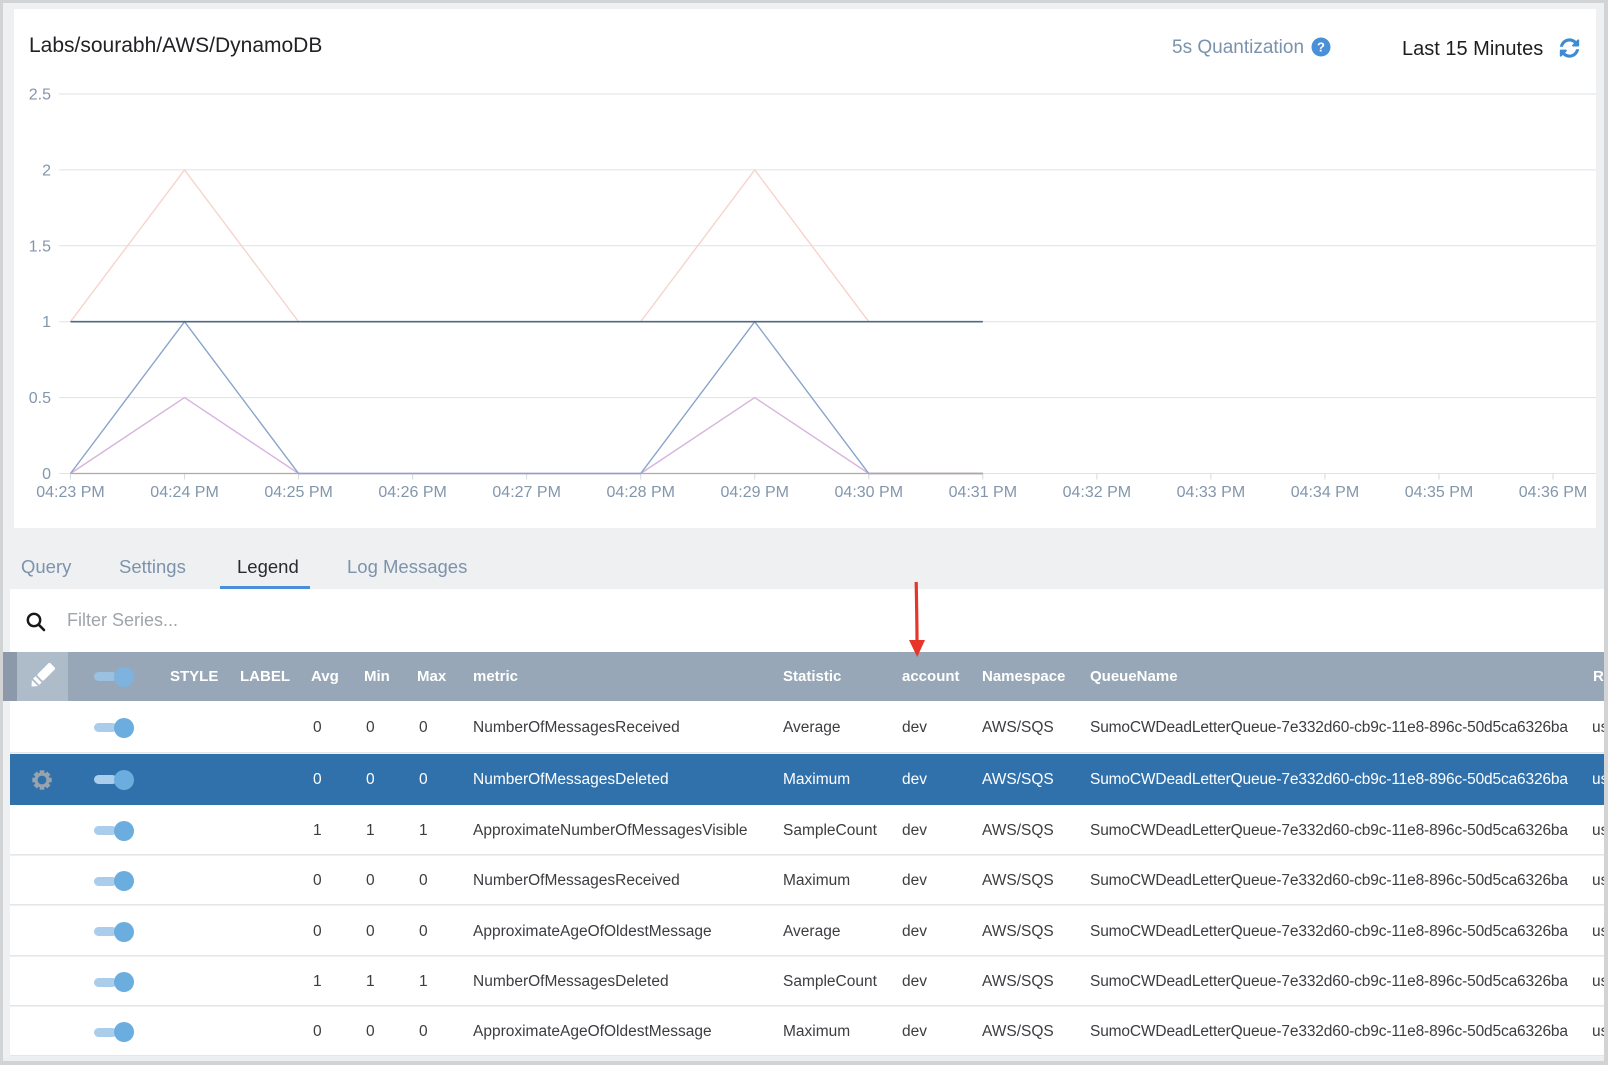 This screenshot has height=1065, width=1608. What do you see at coordinates (298, 492) in the screenshot?
I see `svg-text: 04:25 PM` at bounding box center [298, 492].